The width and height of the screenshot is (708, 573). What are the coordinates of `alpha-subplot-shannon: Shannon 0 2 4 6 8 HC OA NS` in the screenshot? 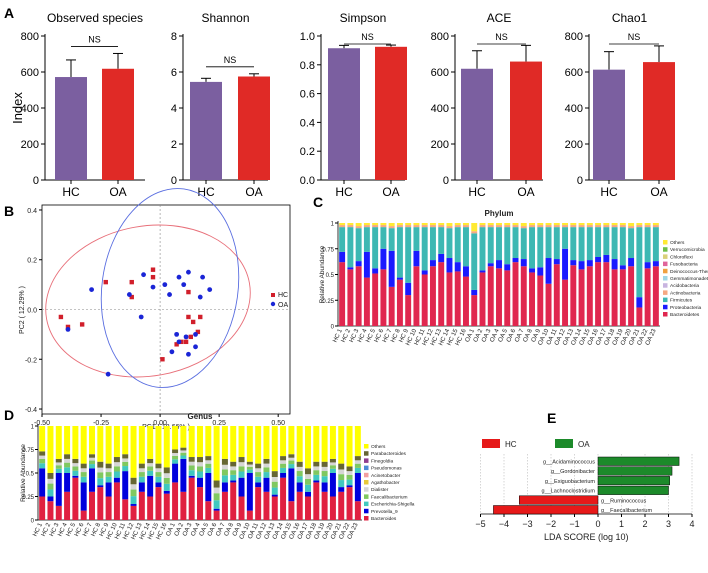 It's located at (220, 105).